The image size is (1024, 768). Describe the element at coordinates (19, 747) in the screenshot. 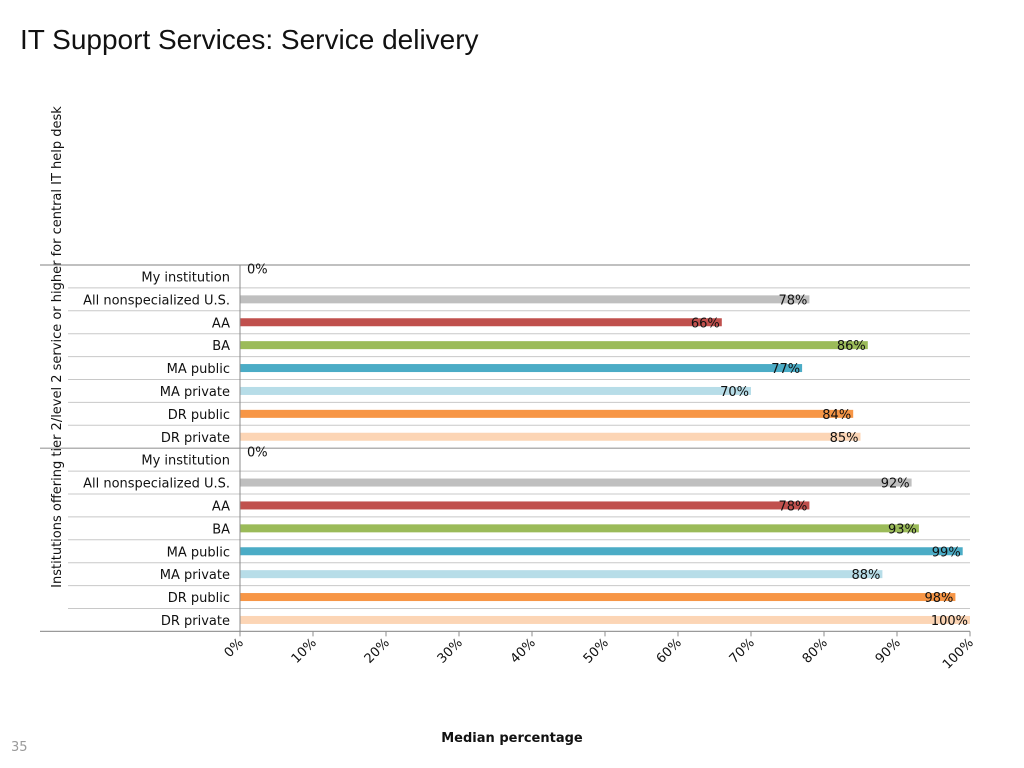

I see `page-number: 35` at that location.